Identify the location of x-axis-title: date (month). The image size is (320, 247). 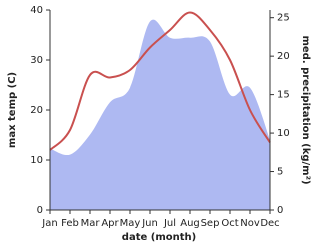
(159, 237).